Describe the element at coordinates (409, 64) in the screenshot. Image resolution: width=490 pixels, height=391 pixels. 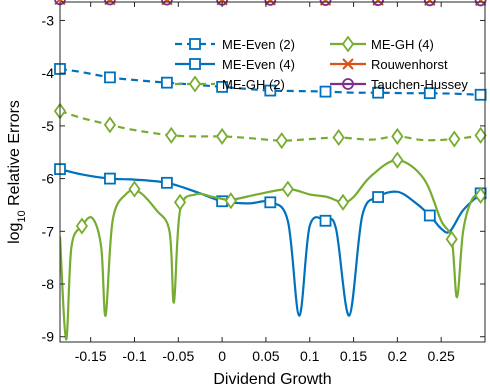
I see `legend-label-rouwenhorst: Rouwenhorst` at that location.